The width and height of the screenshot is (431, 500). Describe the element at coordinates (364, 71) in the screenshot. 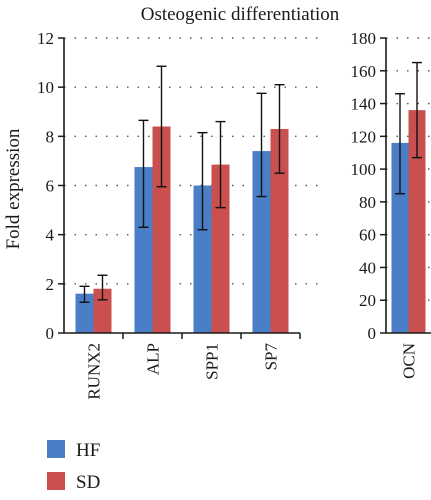

I see `y-tick-label: 160` at that location.